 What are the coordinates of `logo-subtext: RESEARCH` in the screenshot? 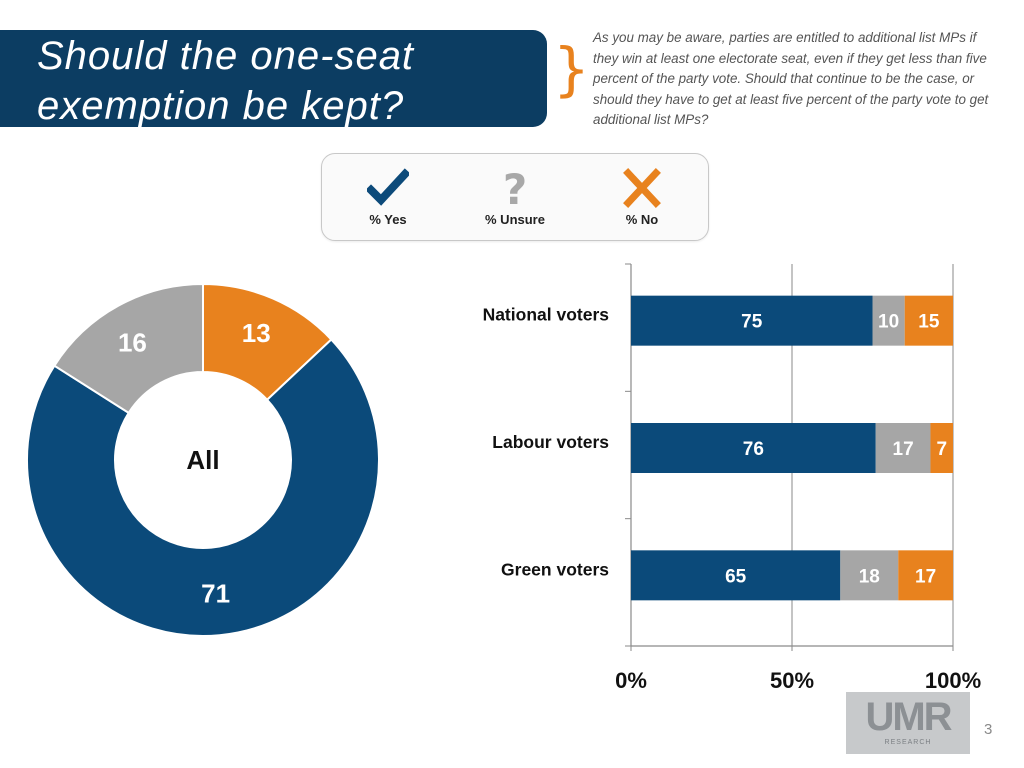 It's located at (908, 742).